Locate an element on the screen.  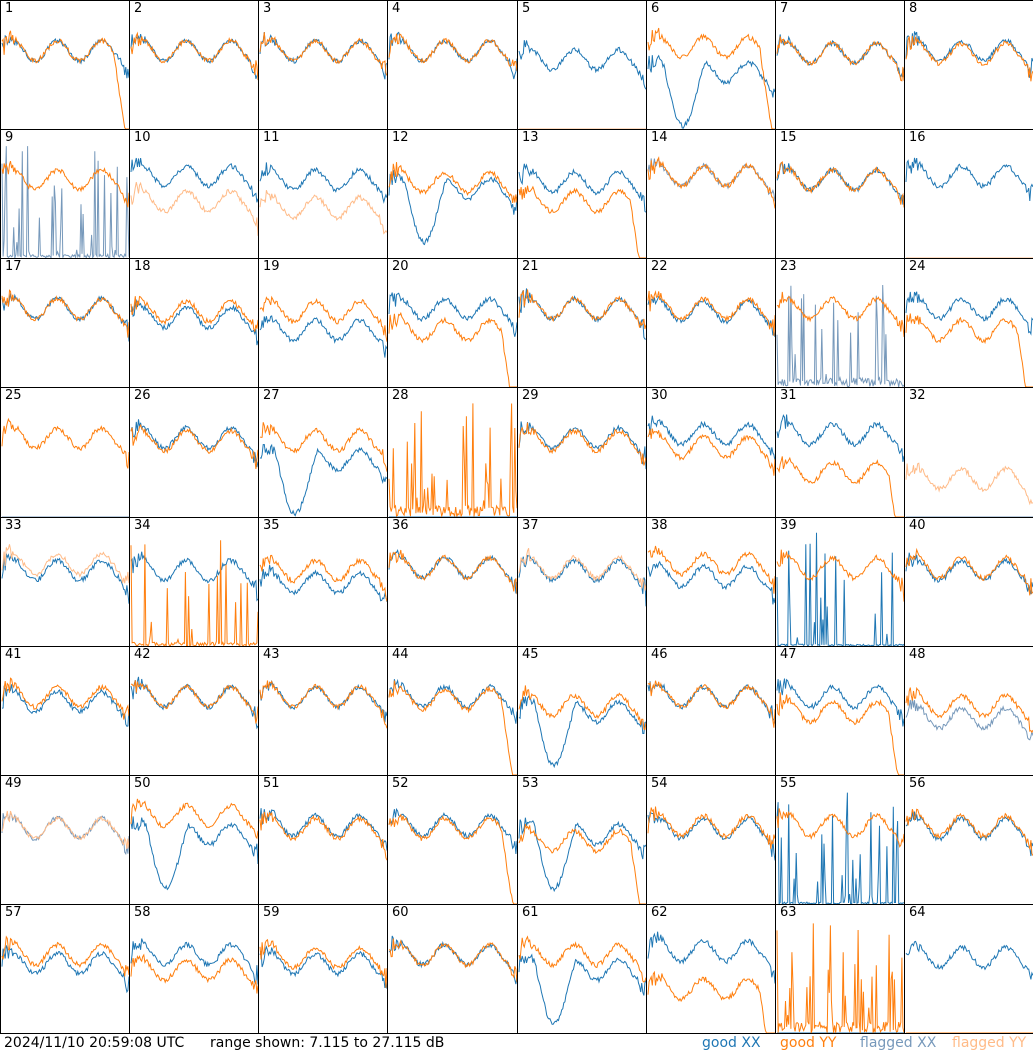
panel-label: 40 is located at coordinates (917, 525).